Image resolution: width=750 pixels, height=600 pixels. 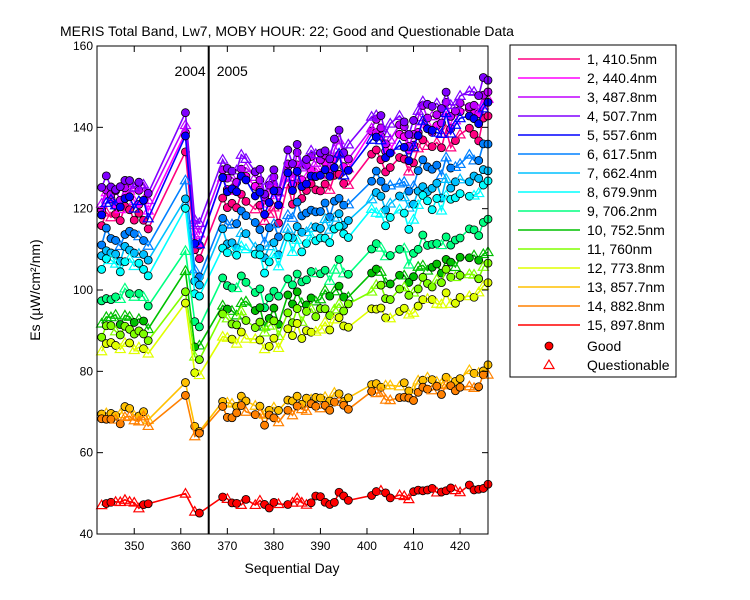 I want to click on x-tick-label: 420, so click(x=460, y=546).